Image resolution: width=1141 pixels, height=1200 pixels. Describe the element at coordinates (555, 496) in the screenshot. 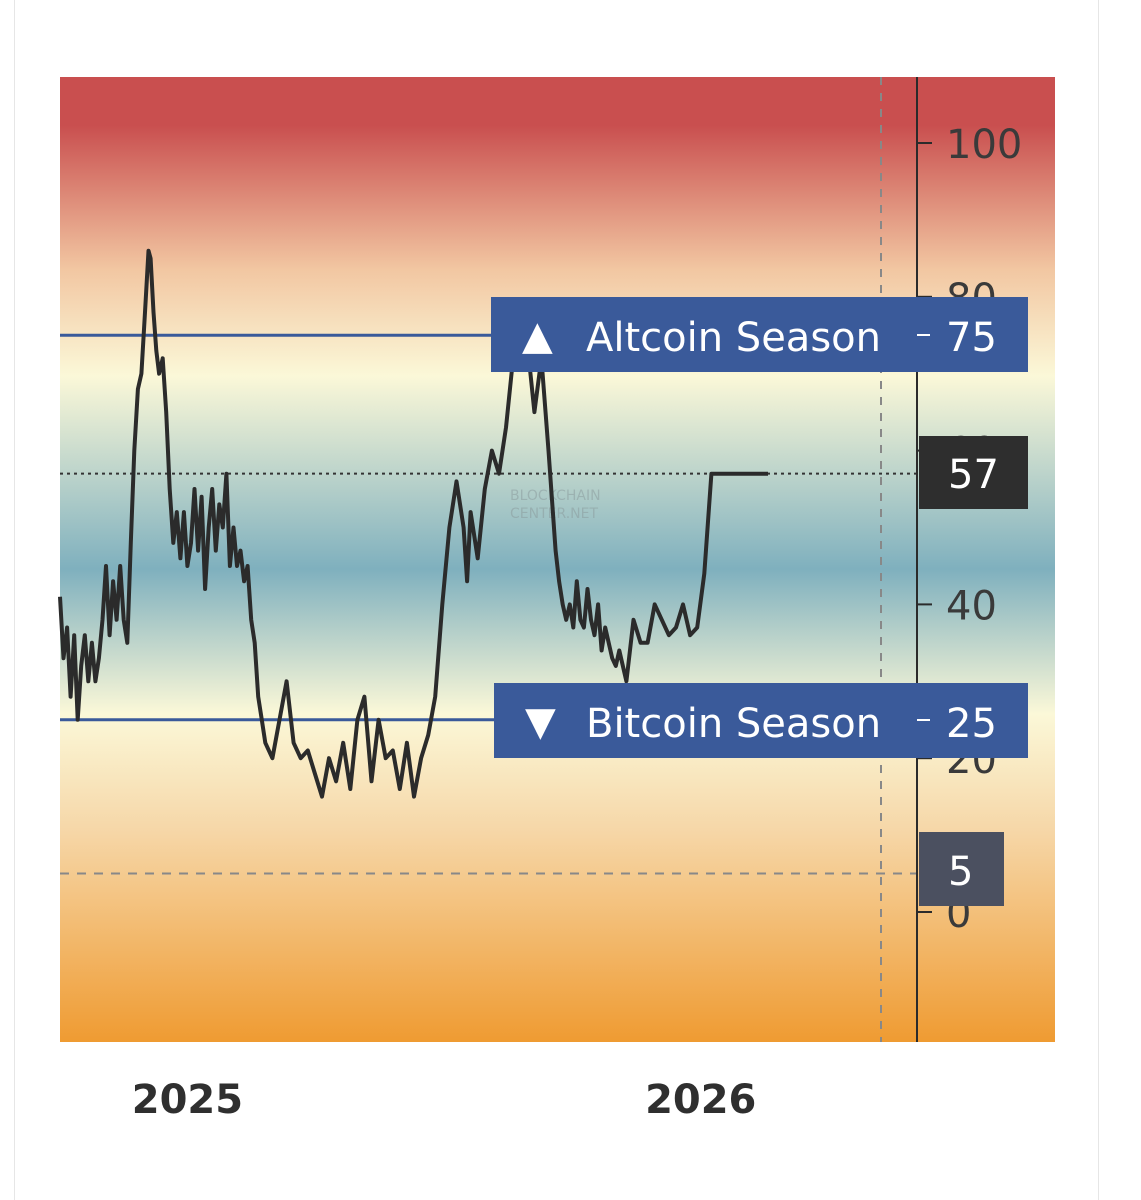

I see `watermark-line-1: BLOCKCHAIN` at that location.